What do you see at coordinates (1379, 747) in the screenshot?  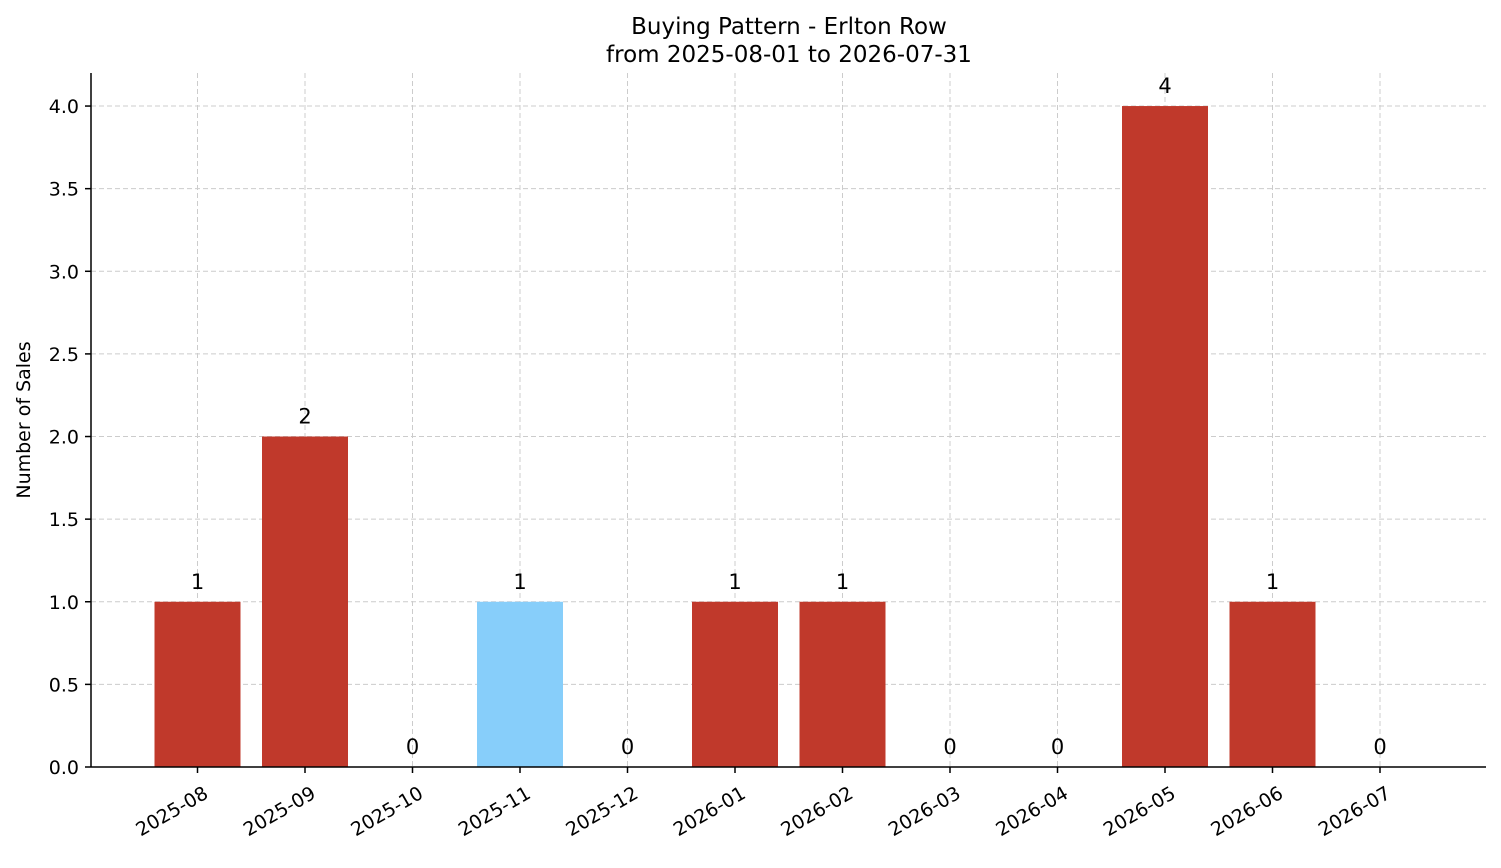 I see `data-label-2026-07: 0` at bounding box center [1379, 747].